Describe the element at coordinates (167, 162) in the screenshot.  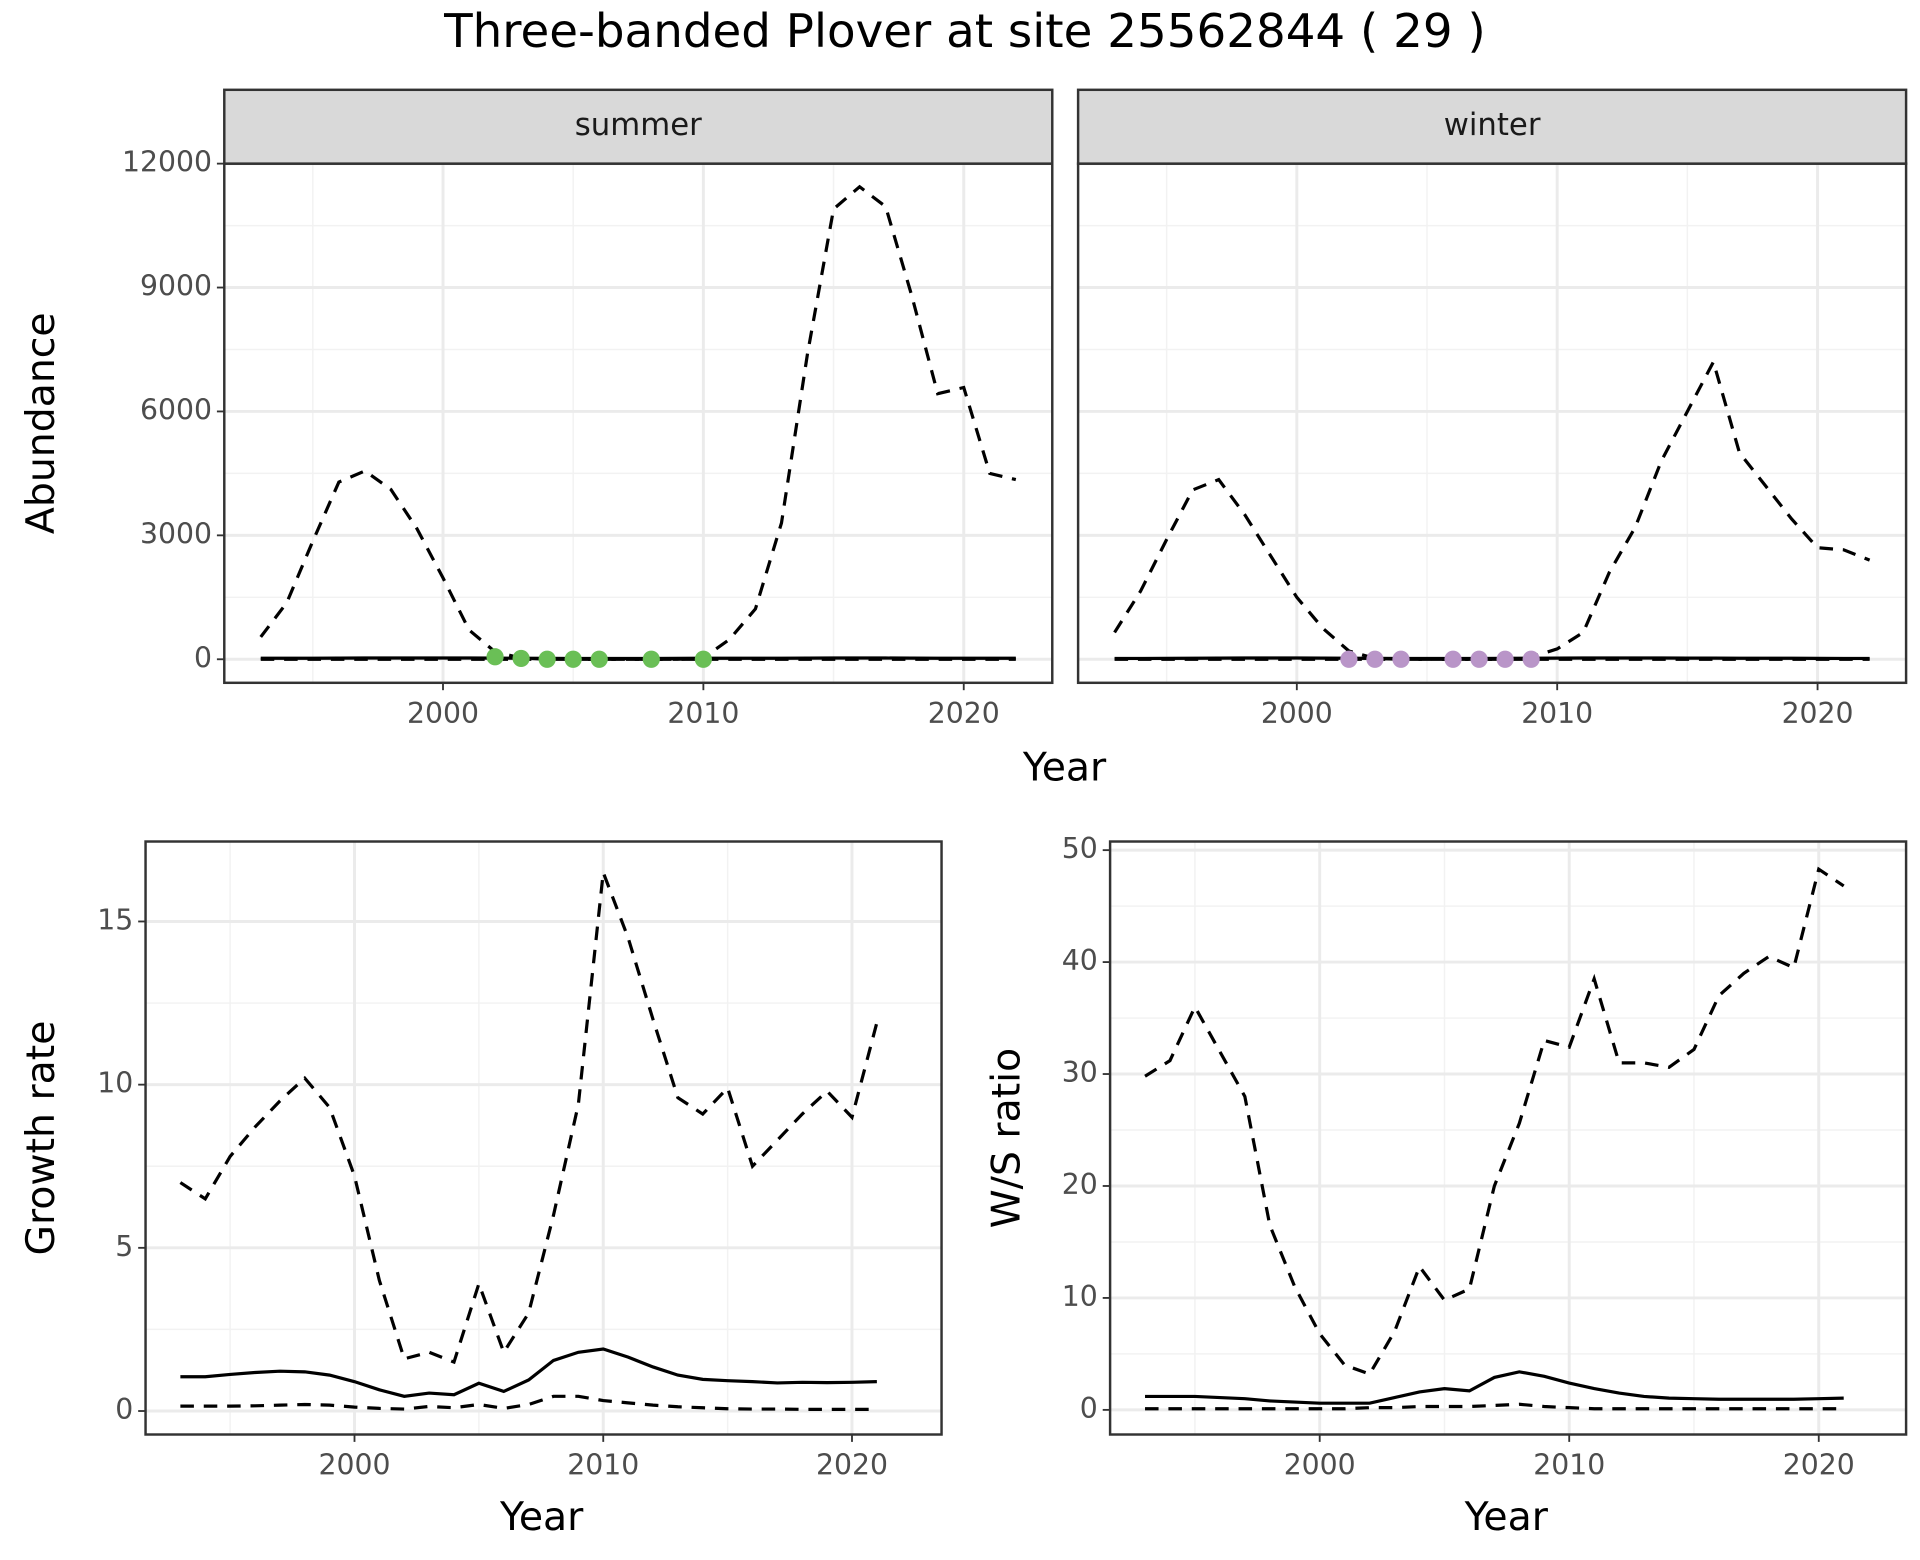
I see `y-tick-label: 12000` at that location.